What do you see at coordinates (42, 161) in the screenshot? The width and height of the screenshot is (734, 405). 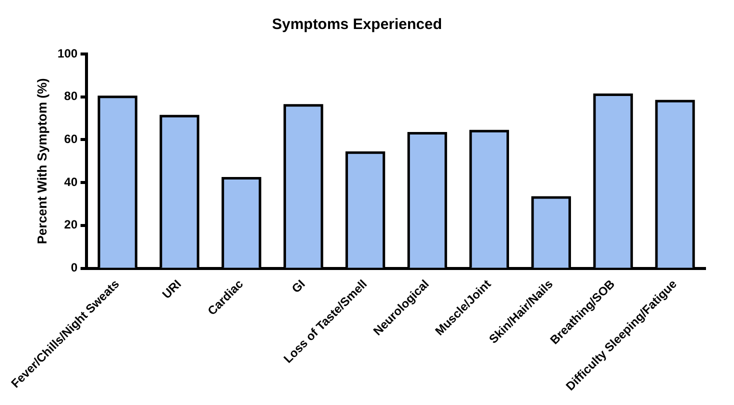 I see `y-axis-title: Percent With Symptom (%)` at bounding box center [42, 161].